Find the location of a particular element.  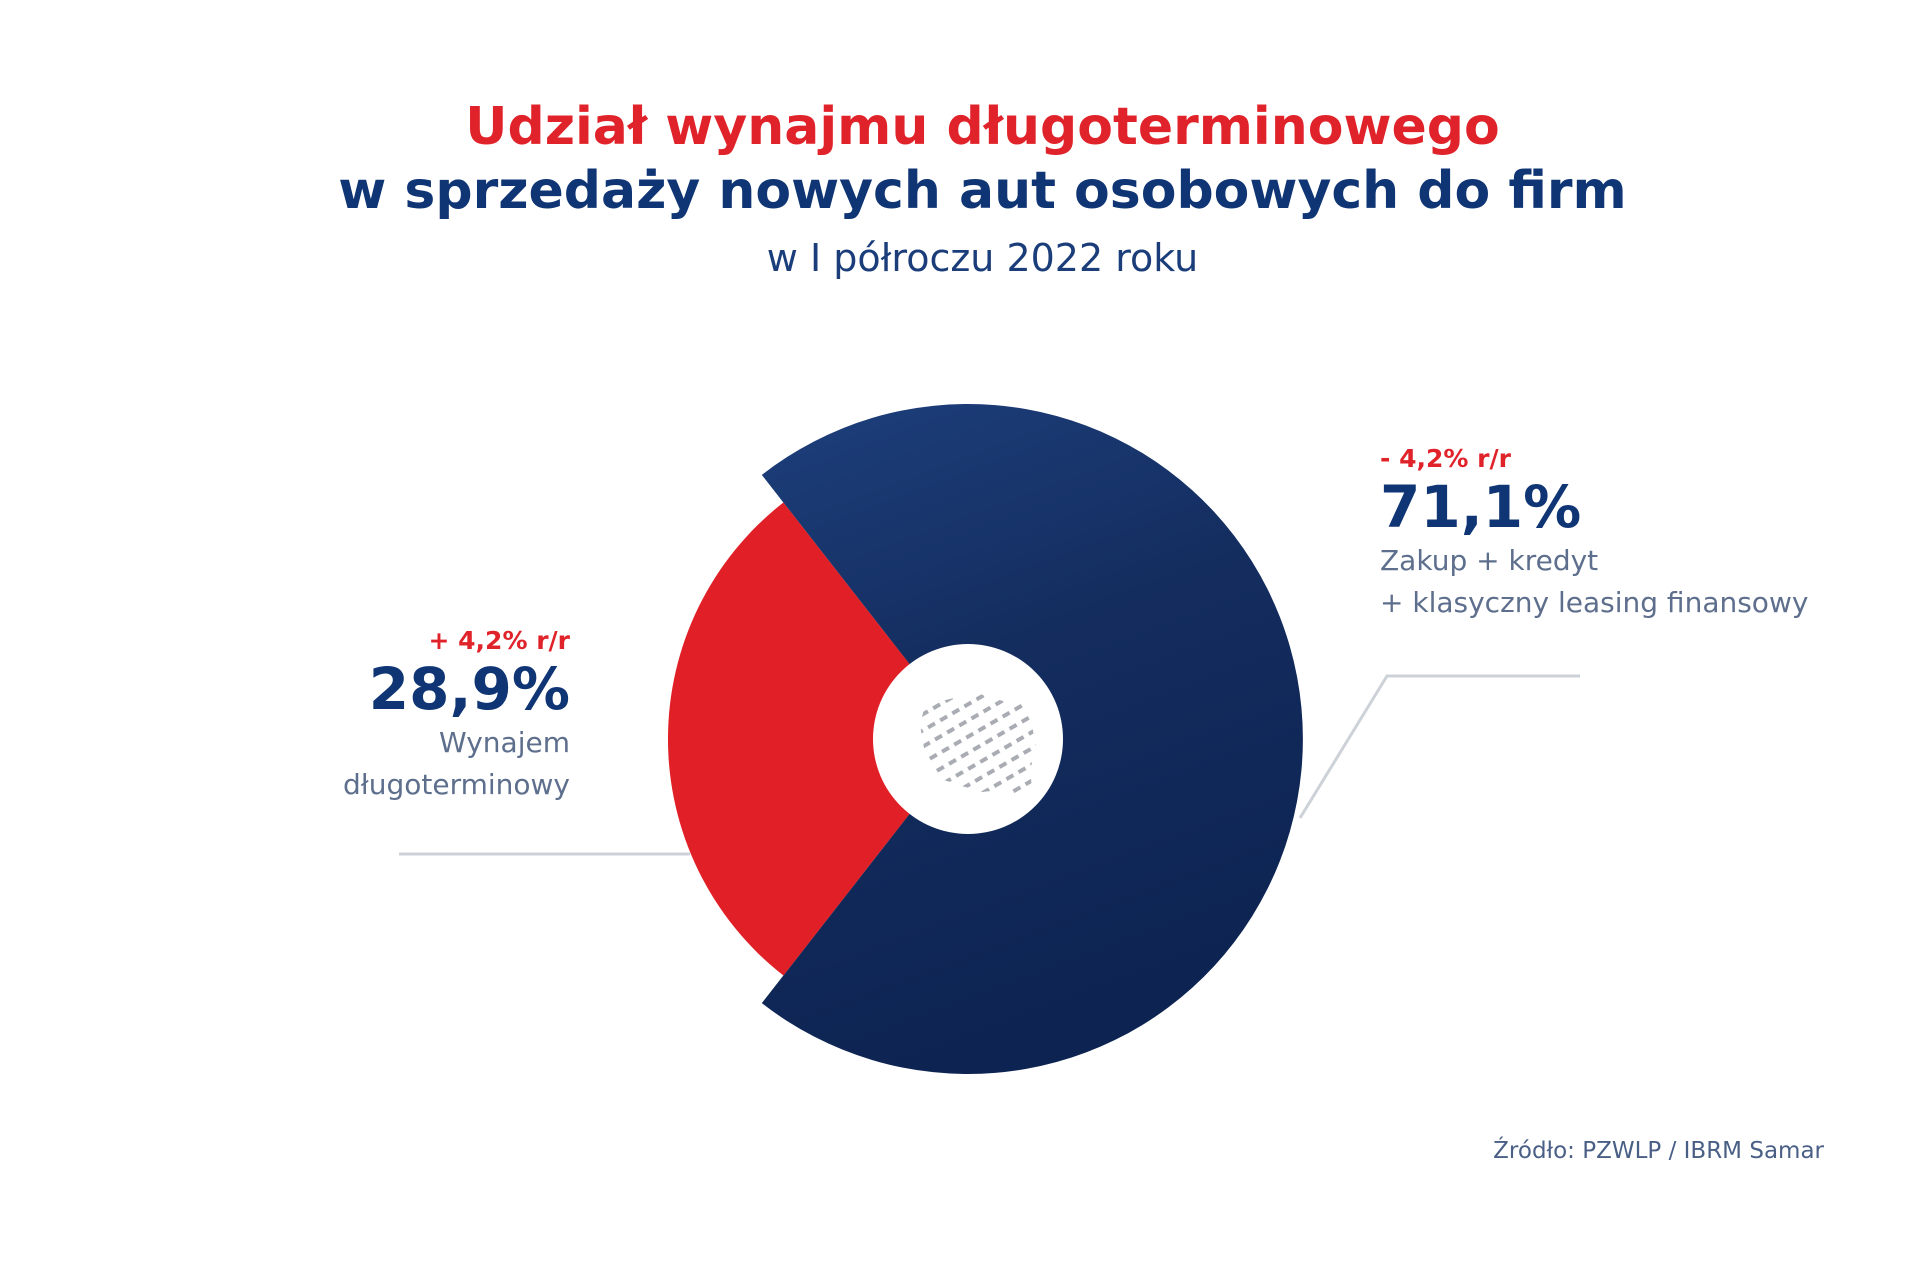

desc-right-1: Zakup + kredyt is located at coordinates (1489, 560).